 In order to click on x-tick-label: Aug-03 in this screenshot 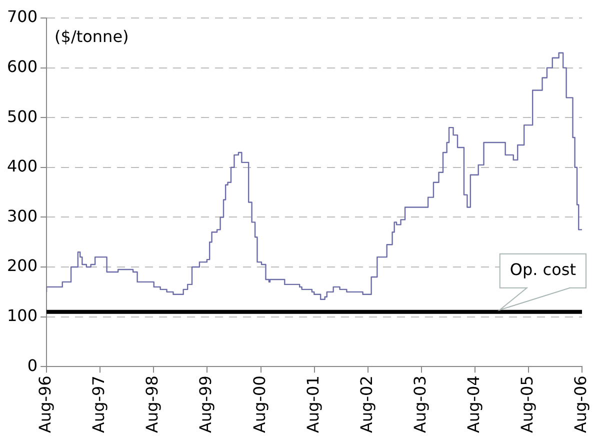, I will do `click(420, 404)`.